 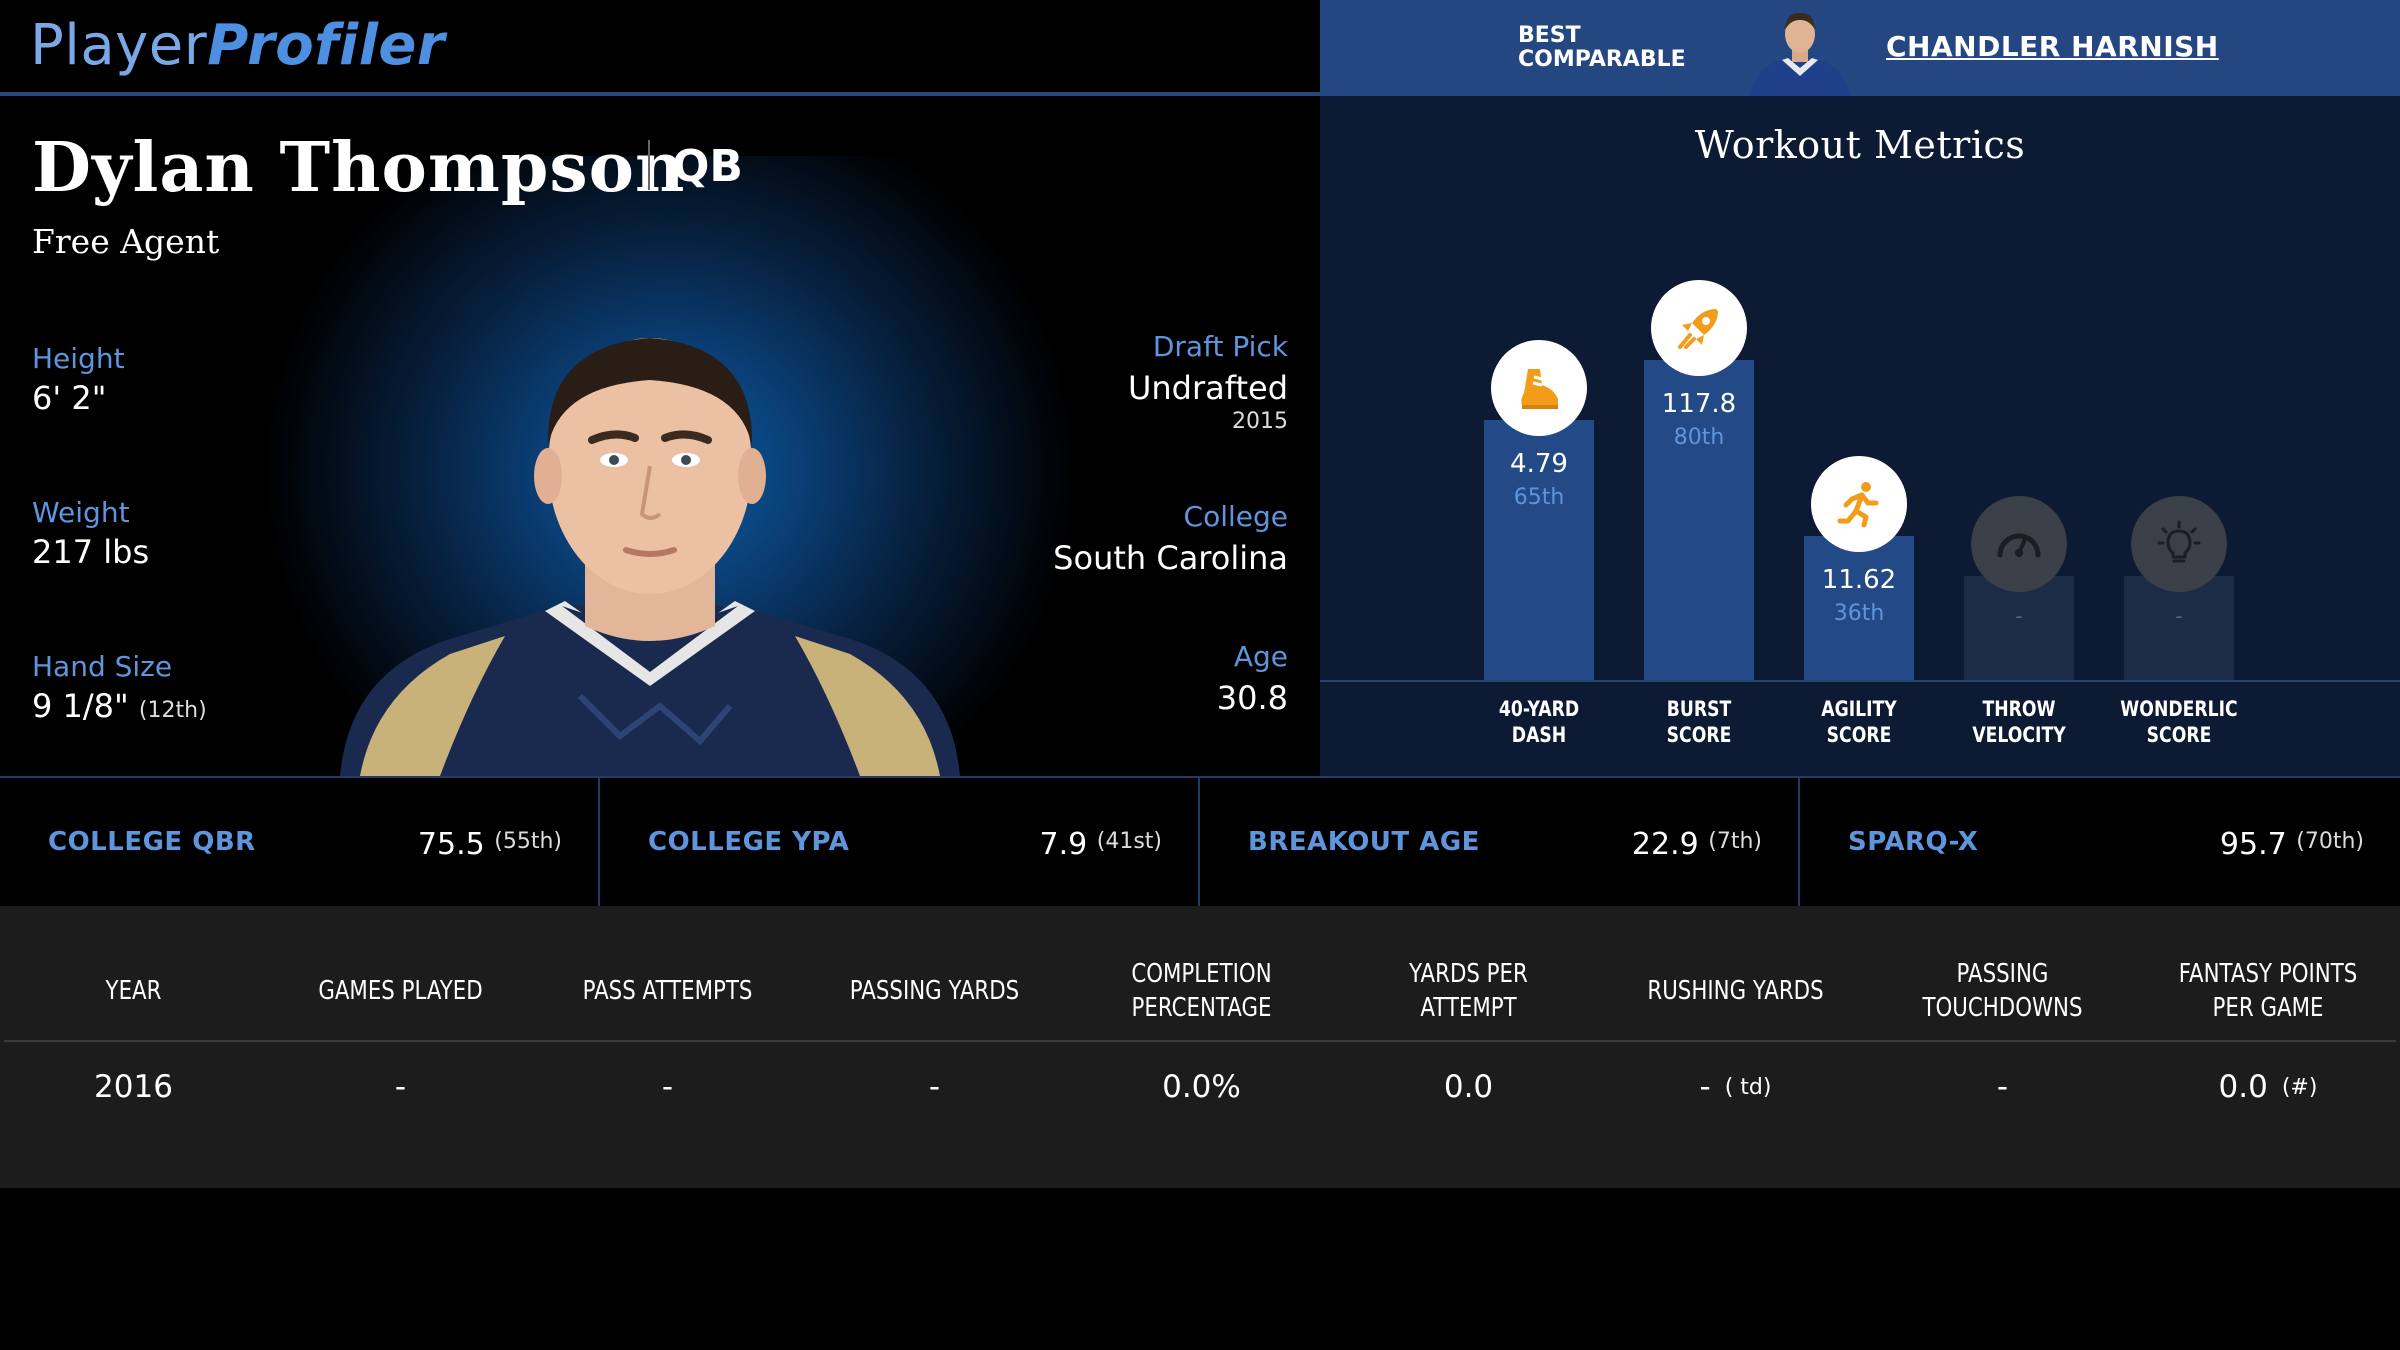 What do you see at coordinates (1538, 722) in the screenshot?
I see `metric-label-40-yard-dash: 40-YARD DASH` at bounding box center [1538, 722].